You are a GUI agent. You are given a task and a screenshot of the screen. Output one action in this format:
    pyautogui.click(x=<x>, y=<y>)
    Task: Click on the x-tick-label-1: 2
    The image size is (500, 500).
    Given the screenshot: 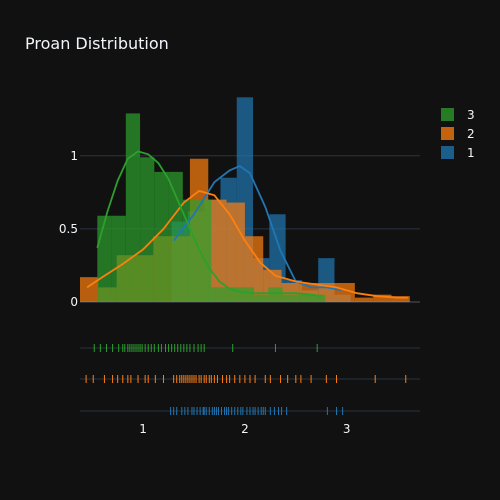 What is the action you would take?
    pyautogui.click(x=245, y=429)
    